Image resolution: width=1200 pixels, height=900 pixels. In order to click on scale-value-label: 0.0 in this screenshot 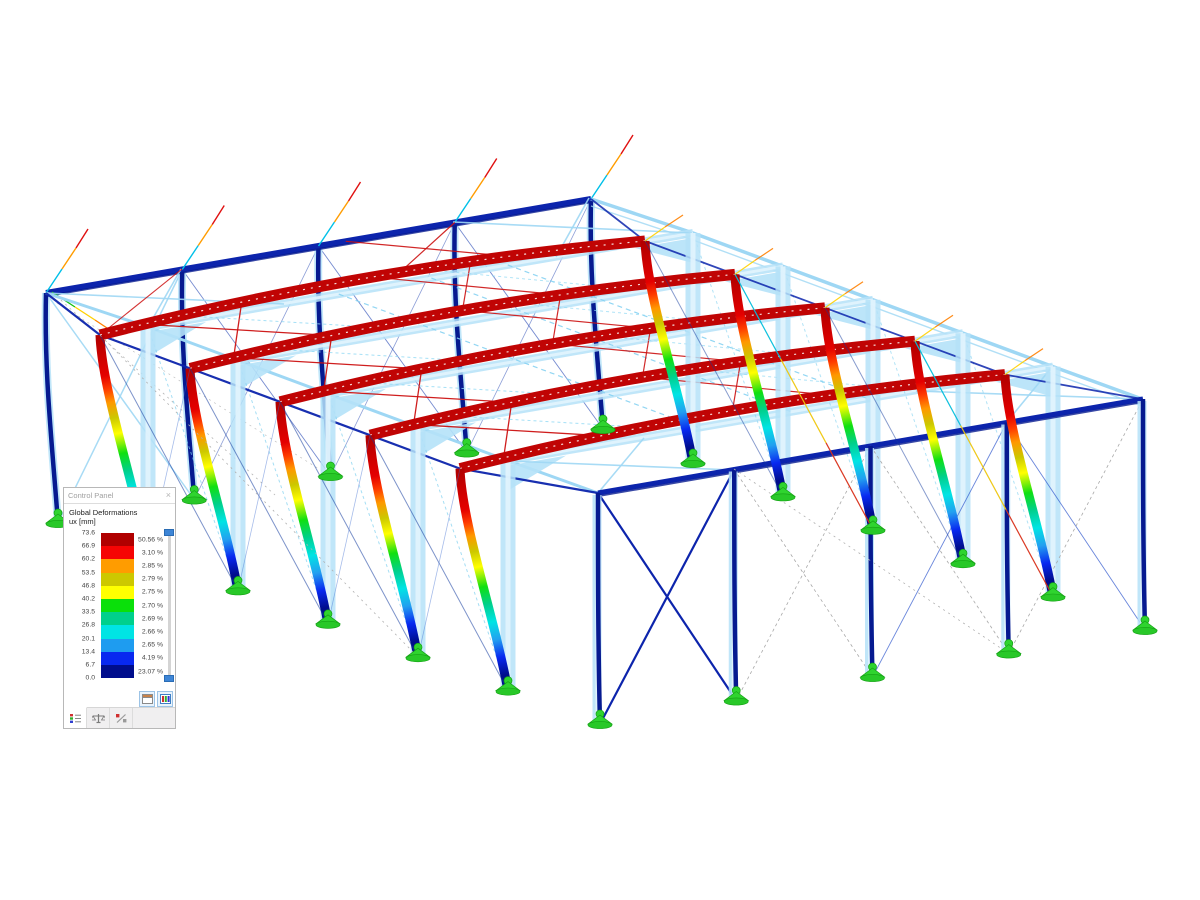, I will do `click(90, 678)`.